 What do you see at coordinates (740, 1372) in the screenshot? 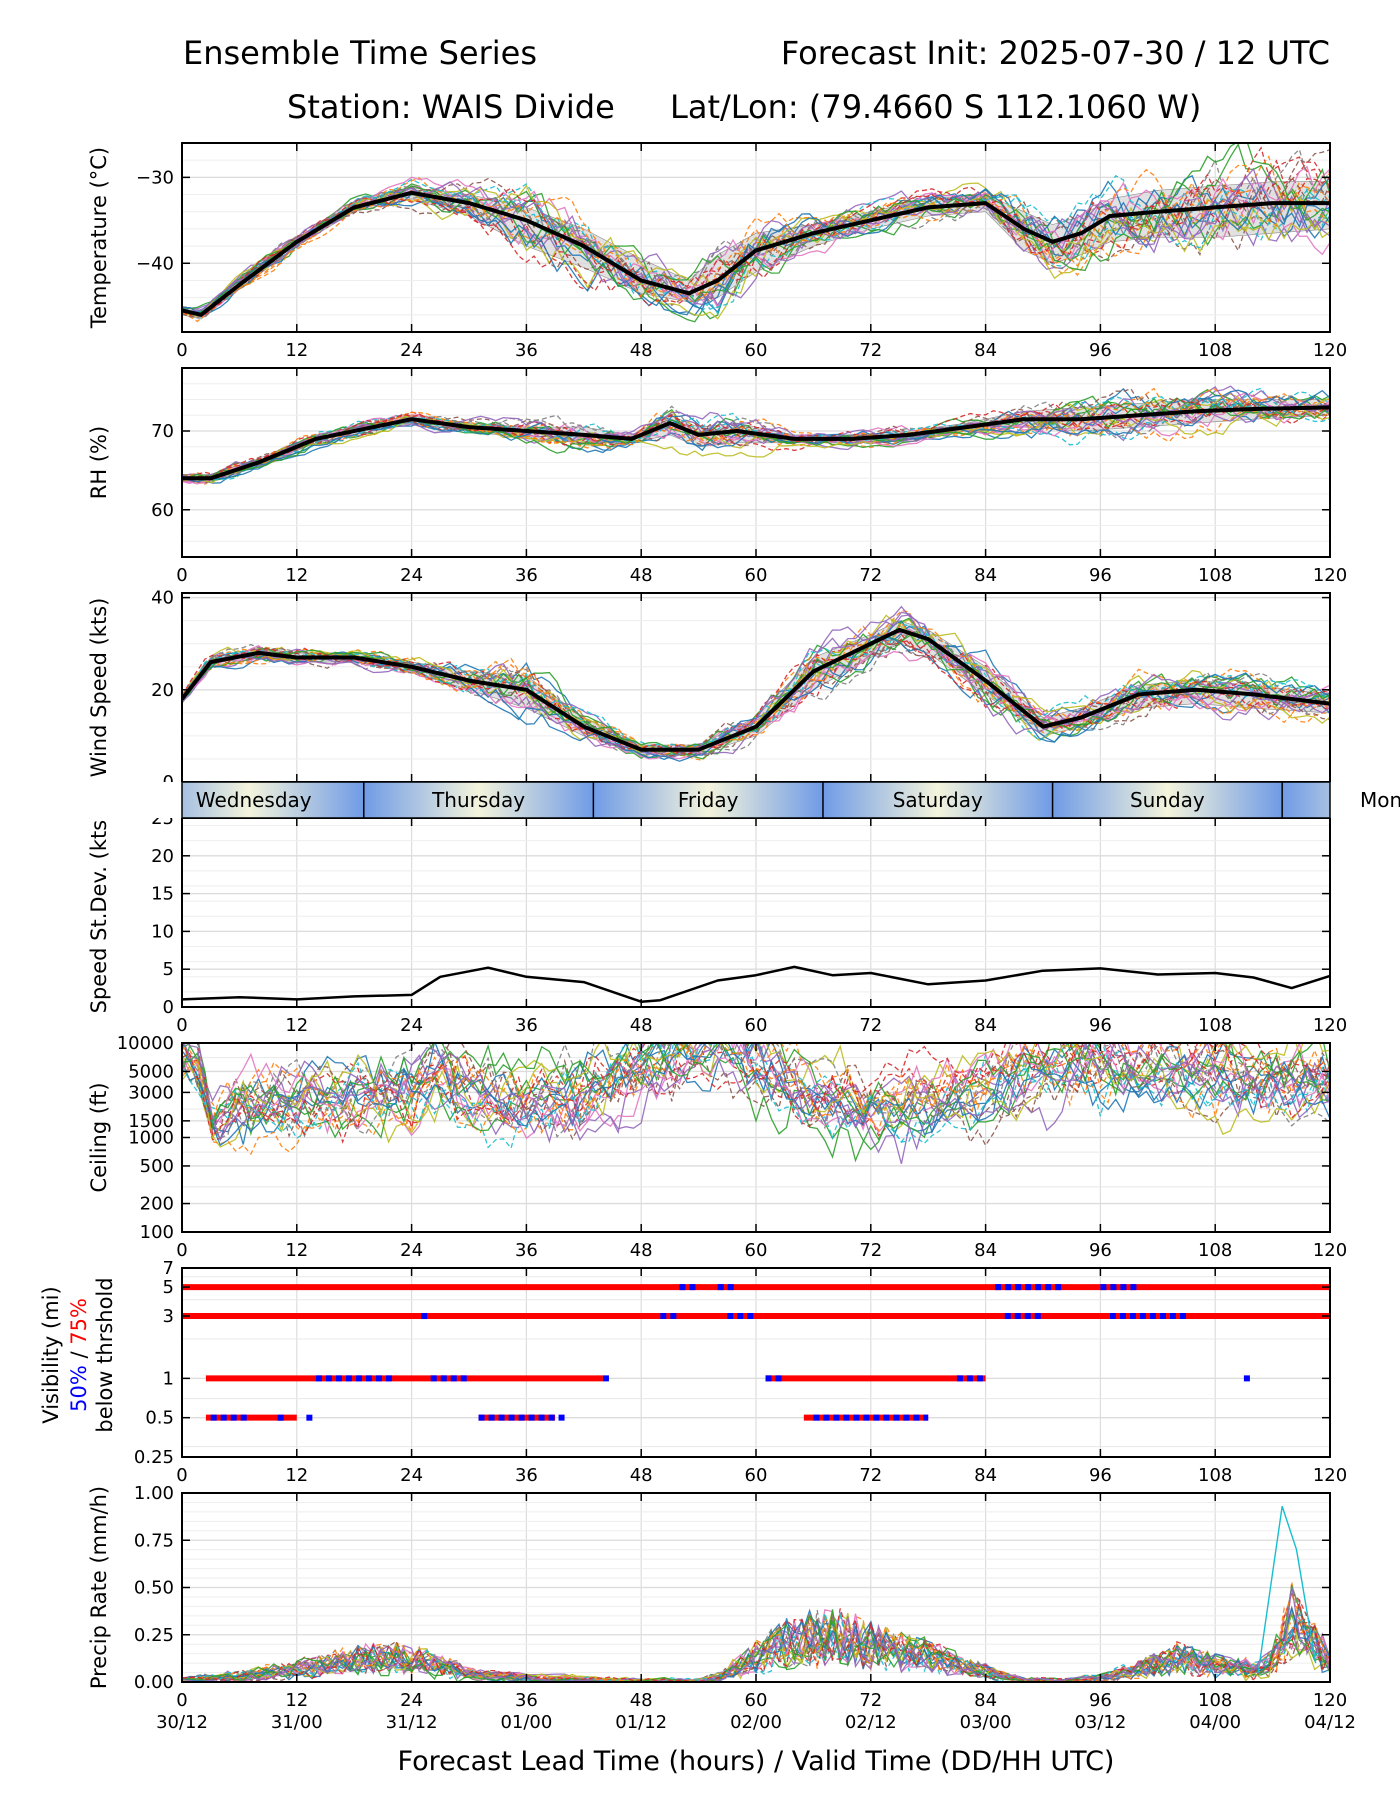
I see `panel-visibility: 0 12 24 36 48 60 72 84 96 108 120 75 3 1 0.5 0.25` at bounding box center [740, 1372].